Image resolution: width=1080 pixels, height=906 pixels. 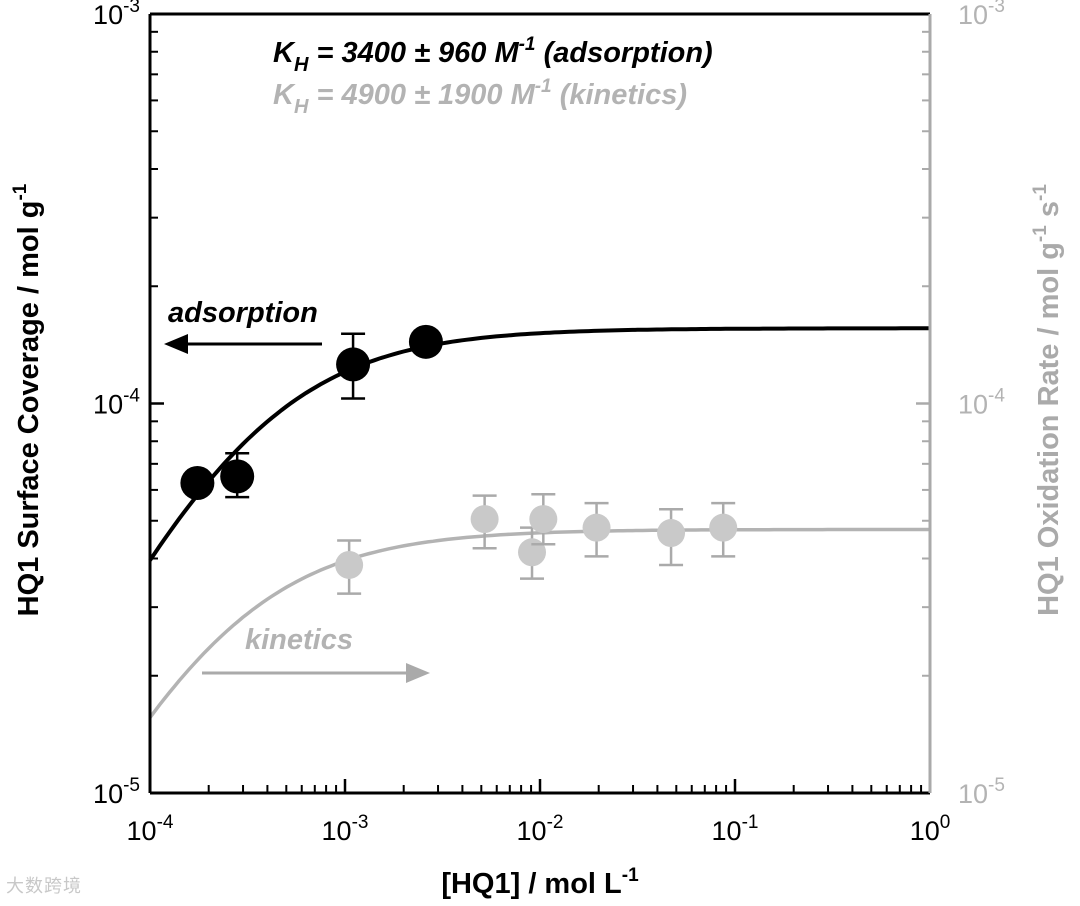 I want to click on kinetics-arrow-head, so click(x=418, y=673).